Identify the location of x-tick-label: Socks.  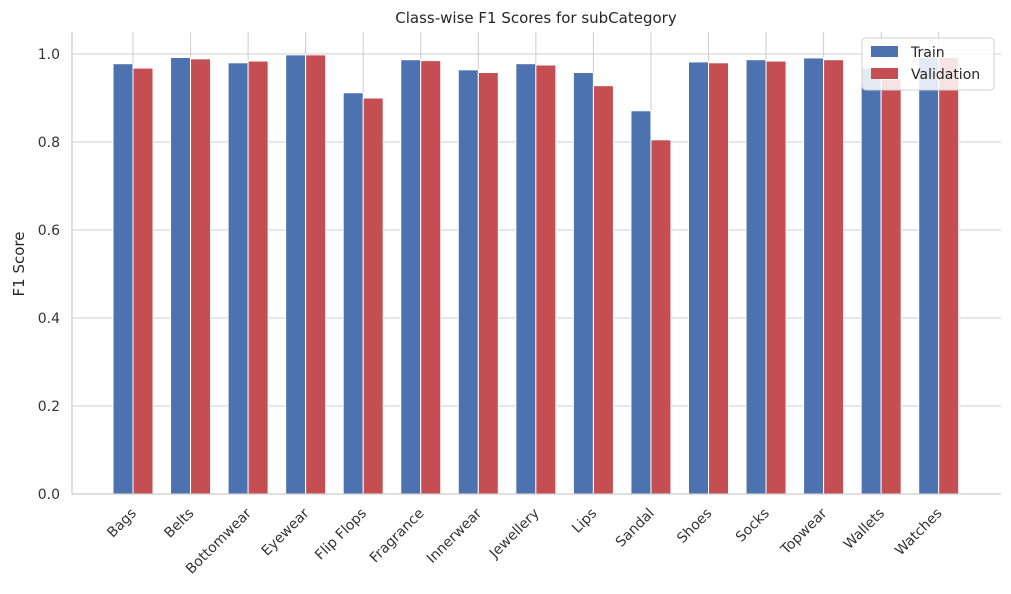
(753, 526).